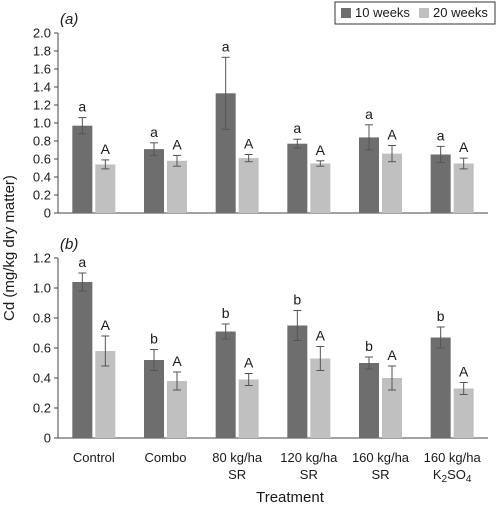 This screenshot has height=510, width=500. What do you see at coordinates (297, 300) in the screenshot?
I see `panel-b-10-weeks-120-kg-ha-sr-significance-label: b` at bounding box center [297, 300].